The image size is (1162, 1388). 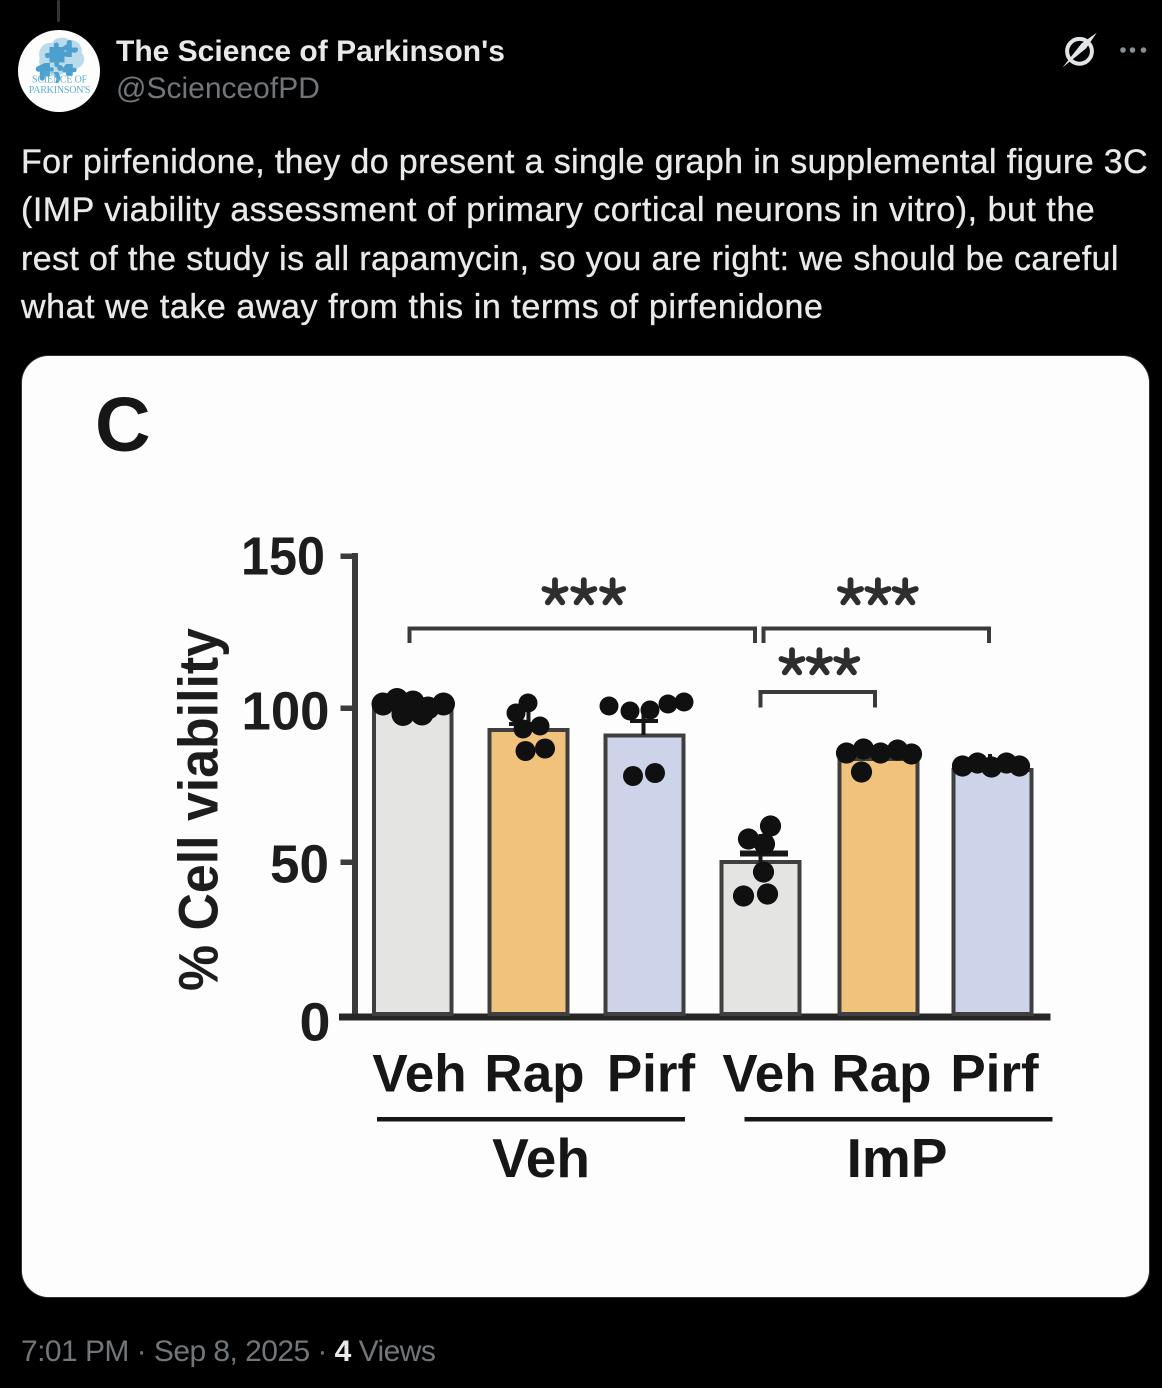 What do you see at coordinates (198, 809) in the screenshot?
I see `svg-text: % Cell viability` at bounding box center [198, 809].